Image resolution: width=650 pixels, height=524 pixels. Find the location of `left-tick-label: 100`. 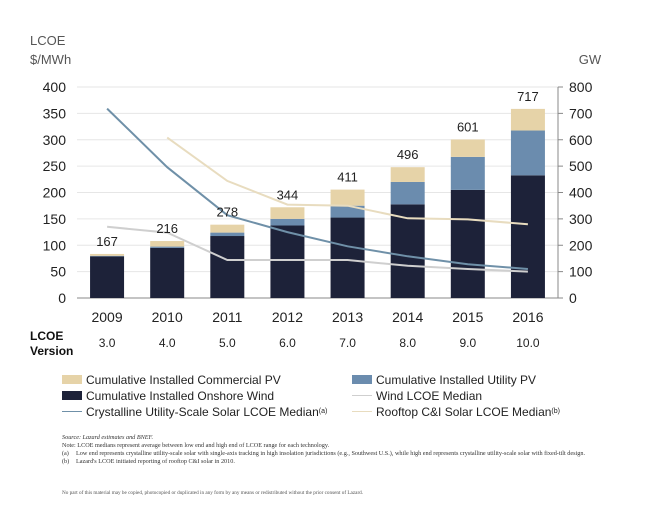

left-tick-label: 100 is located at coordinates (55, 245).